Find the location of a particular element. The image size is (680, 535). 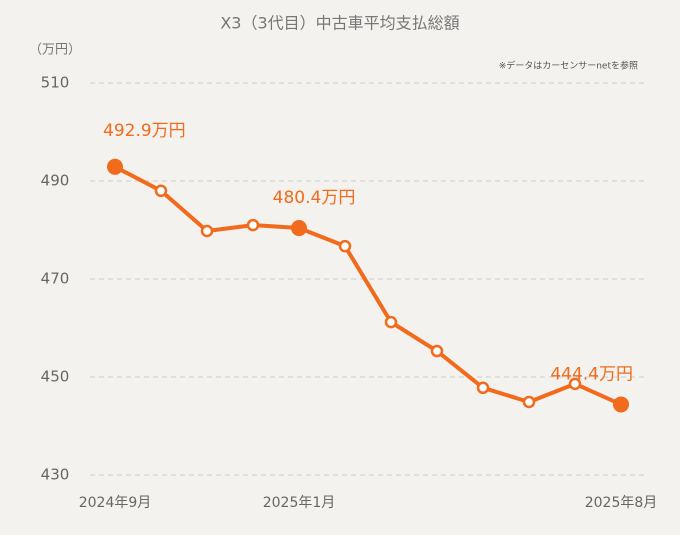

y-tick-label: 470 is located at coordinates (55, 279).